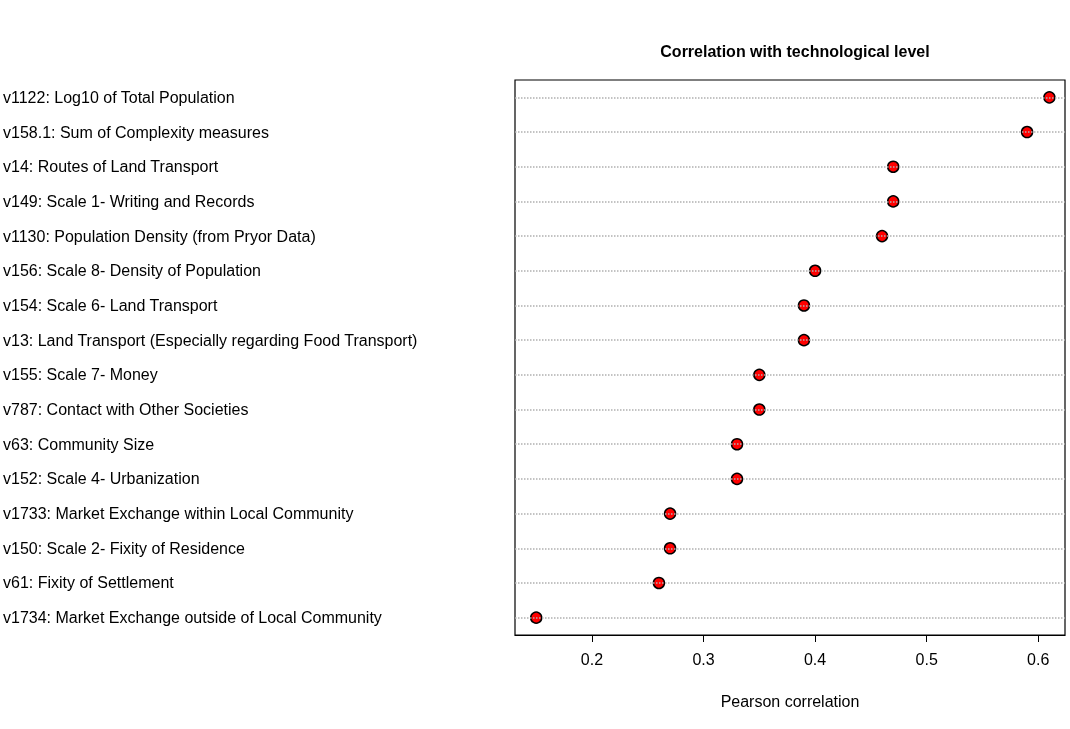 The height and width of the screenshot is (729, 1070). I want to click on y-tick-label: v61: Fixity of Settlement, so click(89, 583).